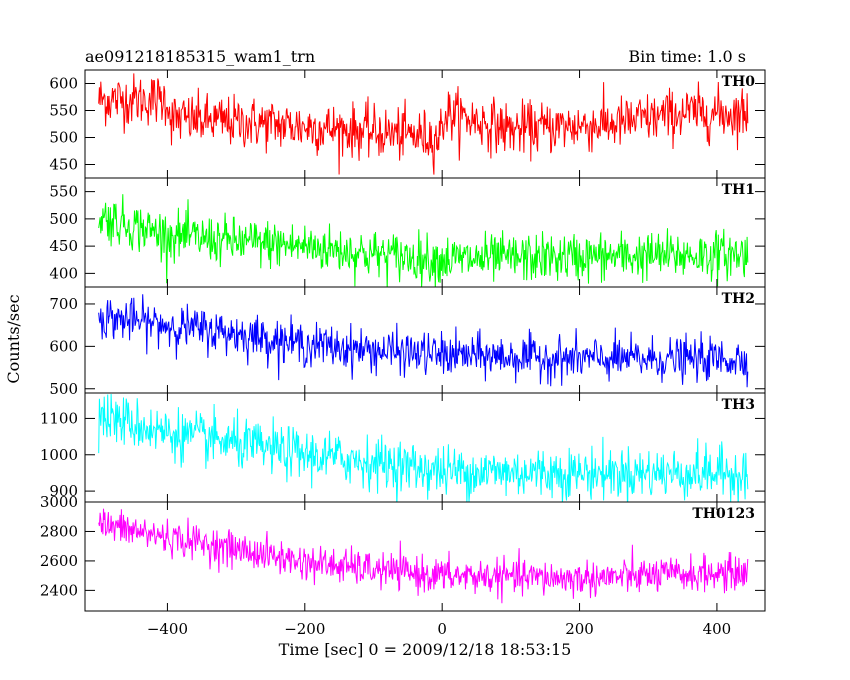 The height and width of the screenshot is (680, 850). I want to click on x-tick-label: 400, so click(717, 629).